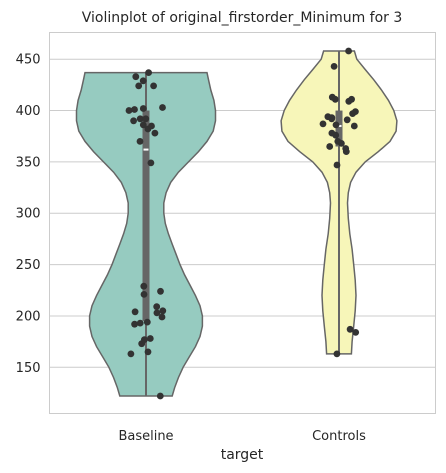 The width and height of the screenshot is (446, 473). What do you see at coordinates (145, 436) in the screenshot?
I see `x-tick-label: Baseline` at bounding box center [145, 436].